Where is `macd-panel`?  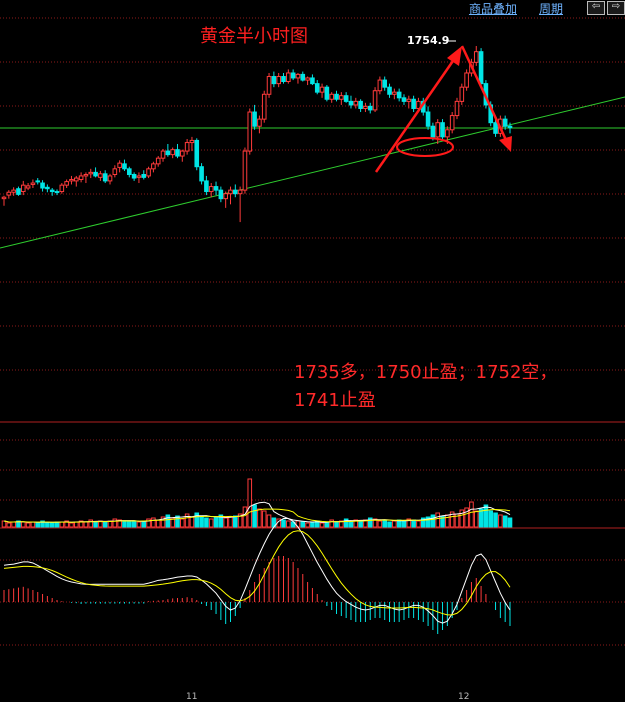 macd-panel is located at coordinates (257, 576).